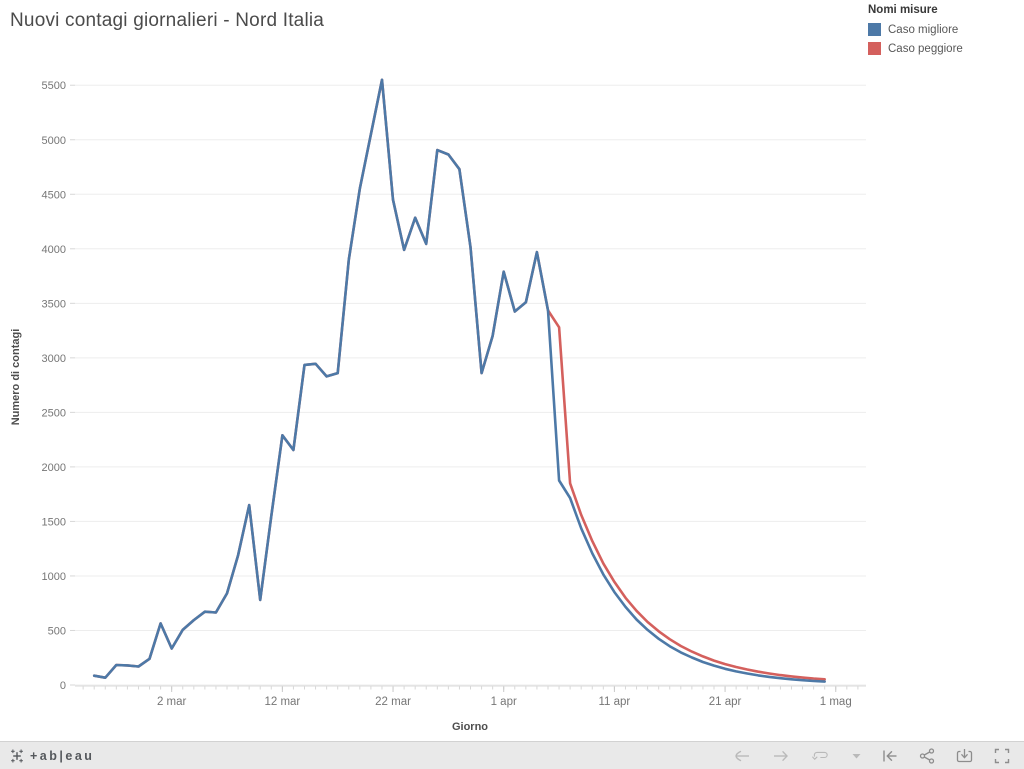  I want to click on legend-item-caso-migliore: Caso migliore, so click(944, 29).